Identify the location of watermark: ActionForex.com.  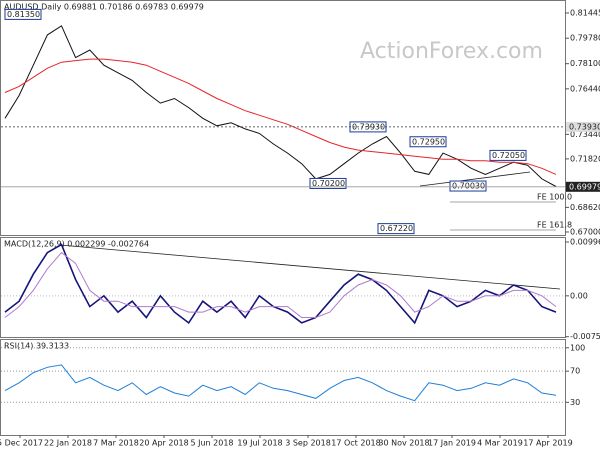
(451, 51).